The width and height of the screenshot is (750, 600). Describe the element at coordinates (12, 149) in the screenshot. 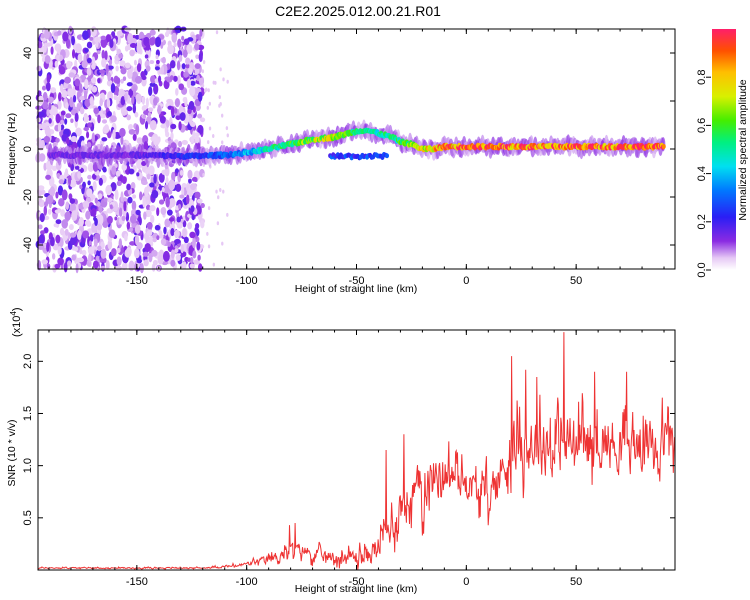

I see `spectrogram-ylabel: Frequency (Hz)` at that location.